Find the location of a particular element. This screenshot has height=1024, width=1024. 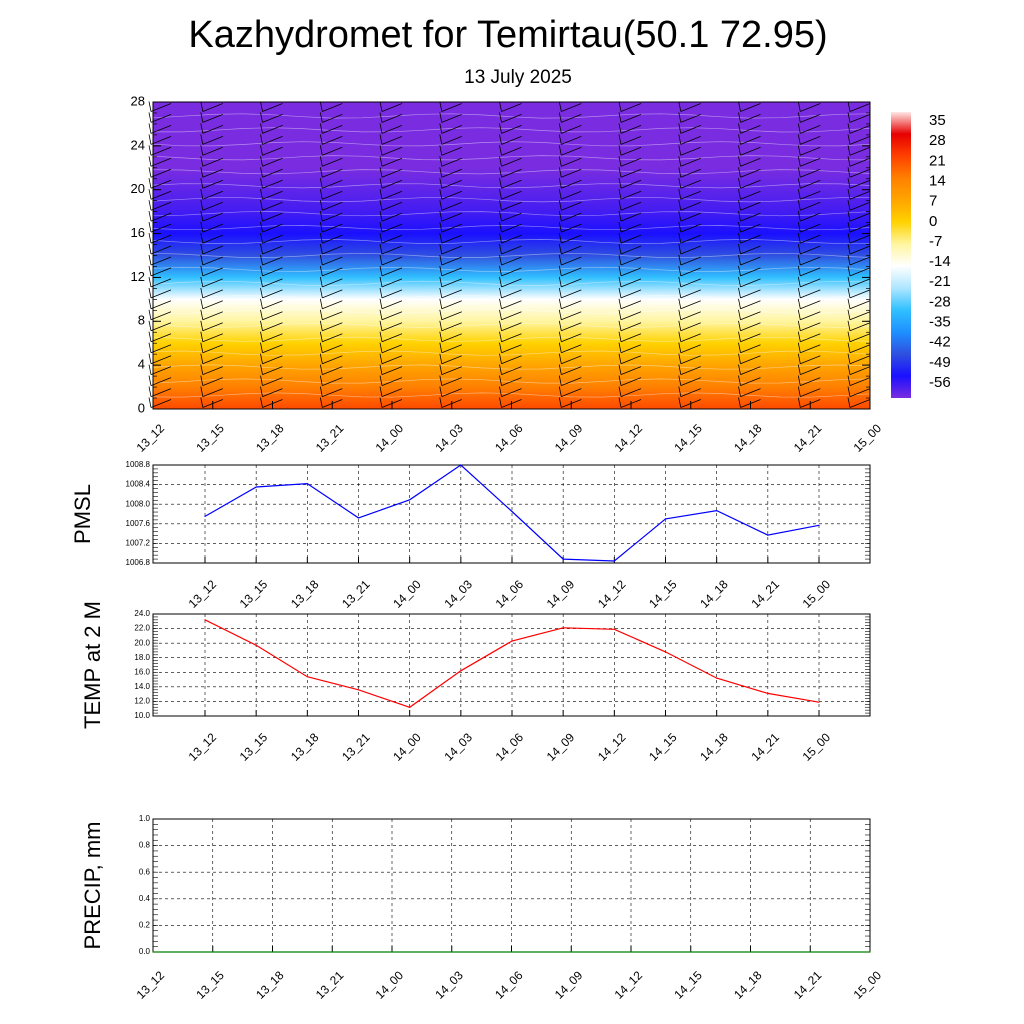

x-tick-label: 15_00 is located at coordinates (817, 747).